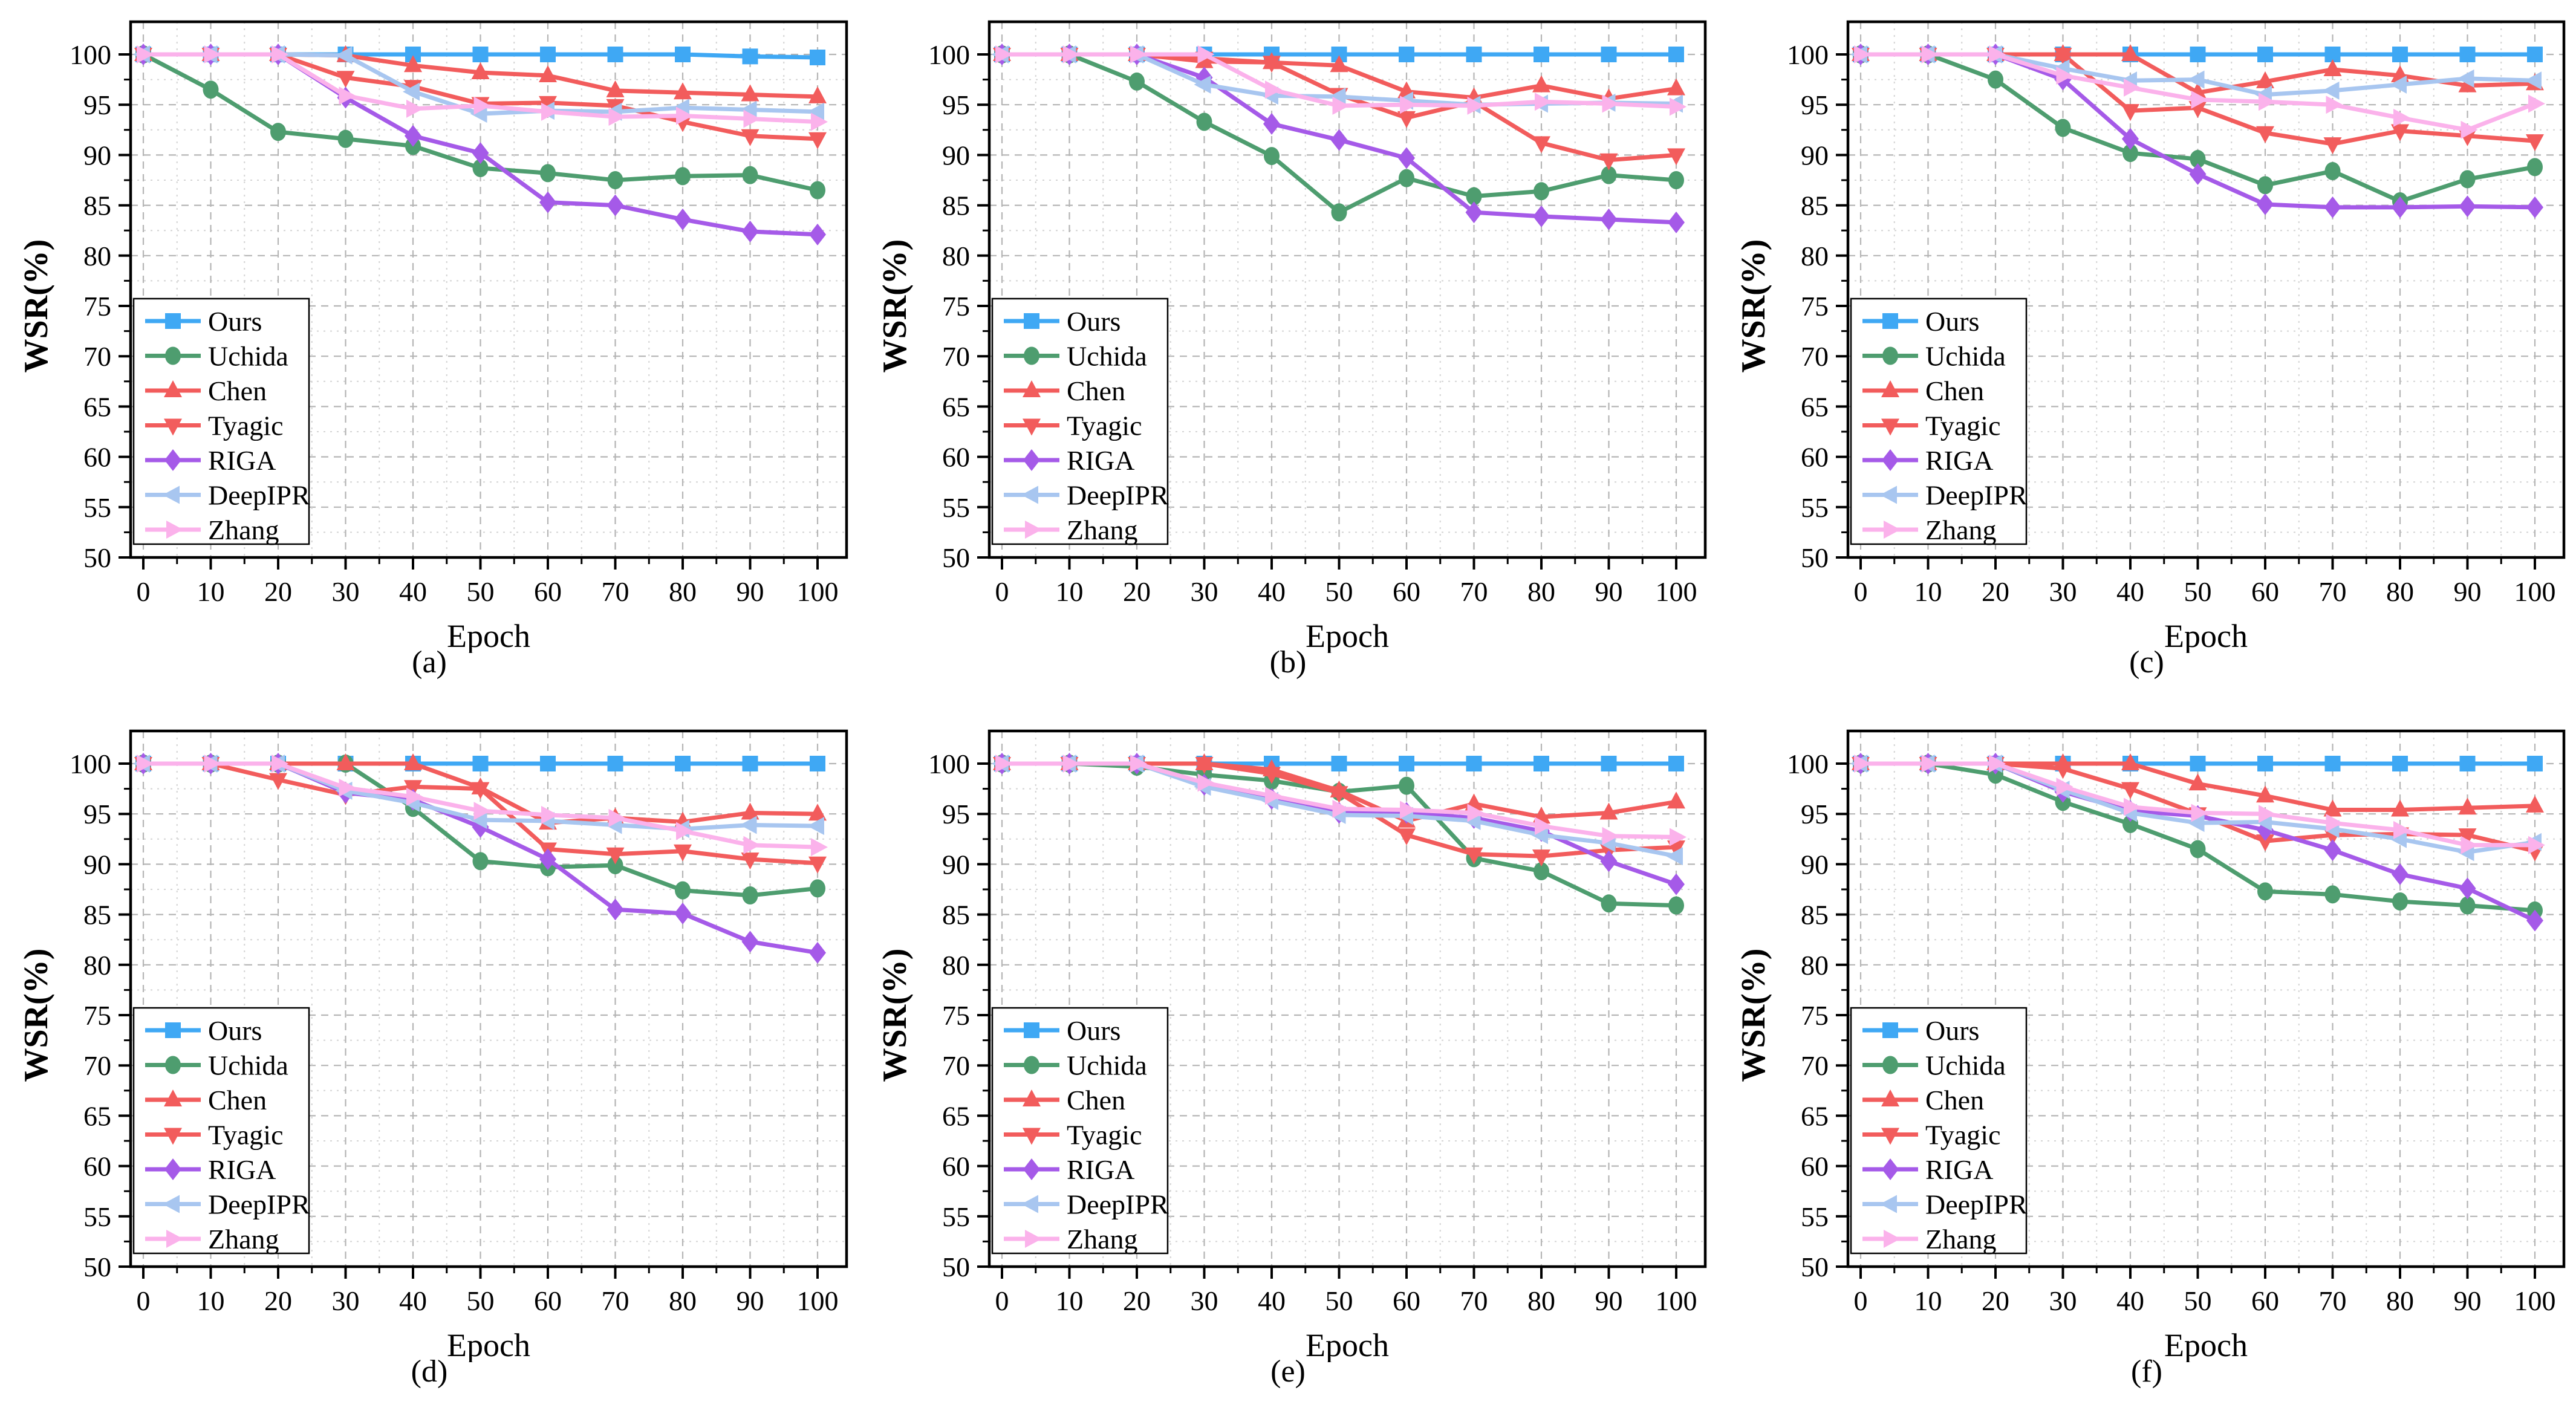 This screenshot has height=1419, width=2576. I want to click on legend-item-tyagic: Tyagic, so click(1931, 426).